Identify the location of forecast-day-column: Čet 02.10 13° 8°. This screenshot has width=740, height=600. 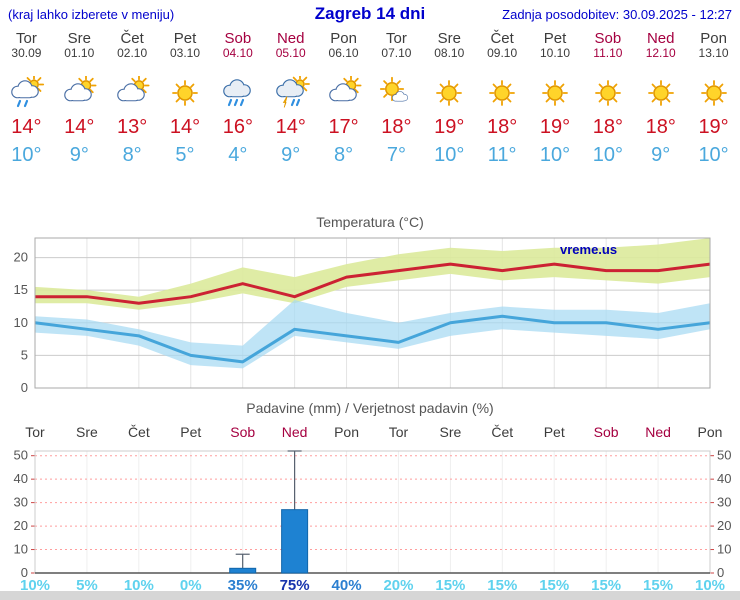
(132, 98).